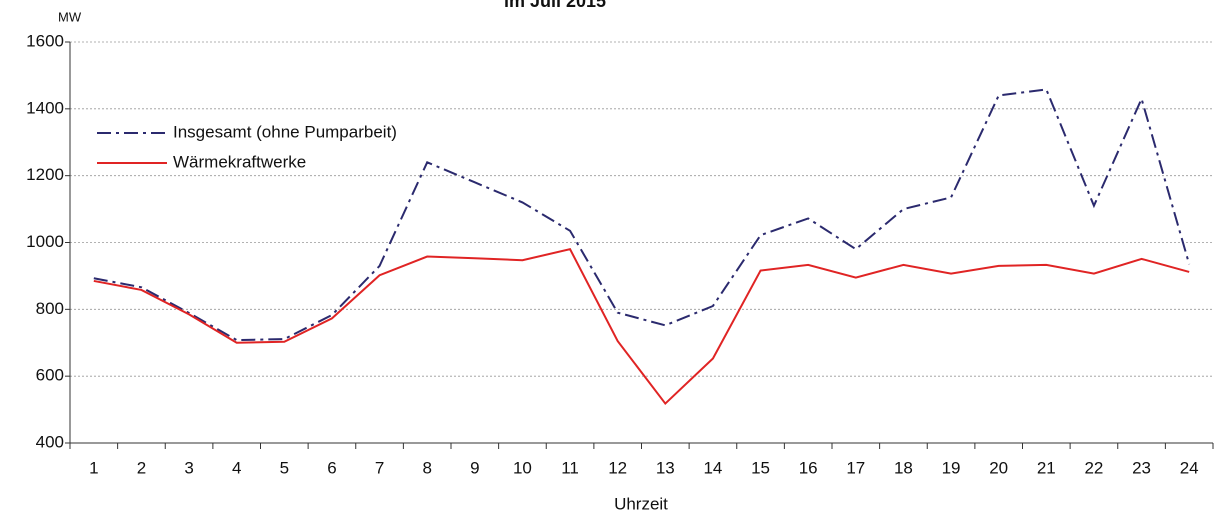 This screenshot has width=1217, height=515. I want to click on x-tick-label: 23, so click(1141, 467).